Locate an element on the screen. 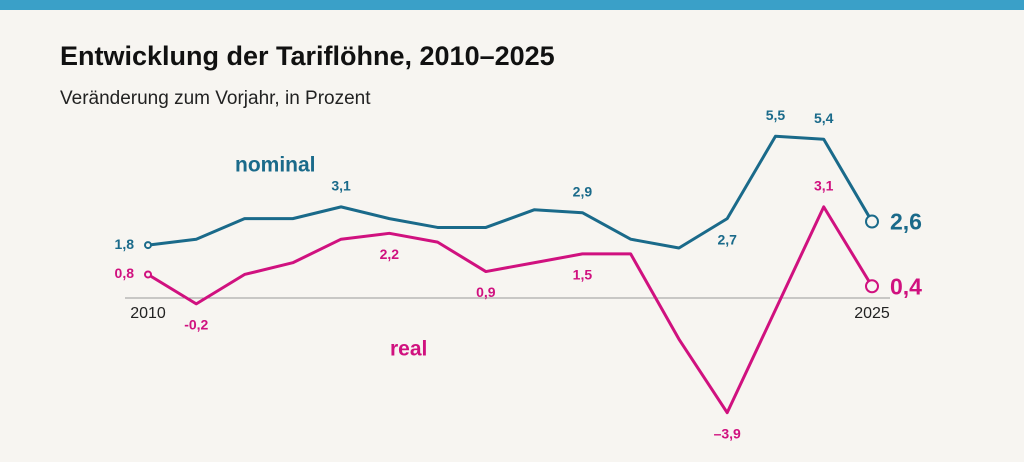  series-label: real is located at coordinates (408, 349).